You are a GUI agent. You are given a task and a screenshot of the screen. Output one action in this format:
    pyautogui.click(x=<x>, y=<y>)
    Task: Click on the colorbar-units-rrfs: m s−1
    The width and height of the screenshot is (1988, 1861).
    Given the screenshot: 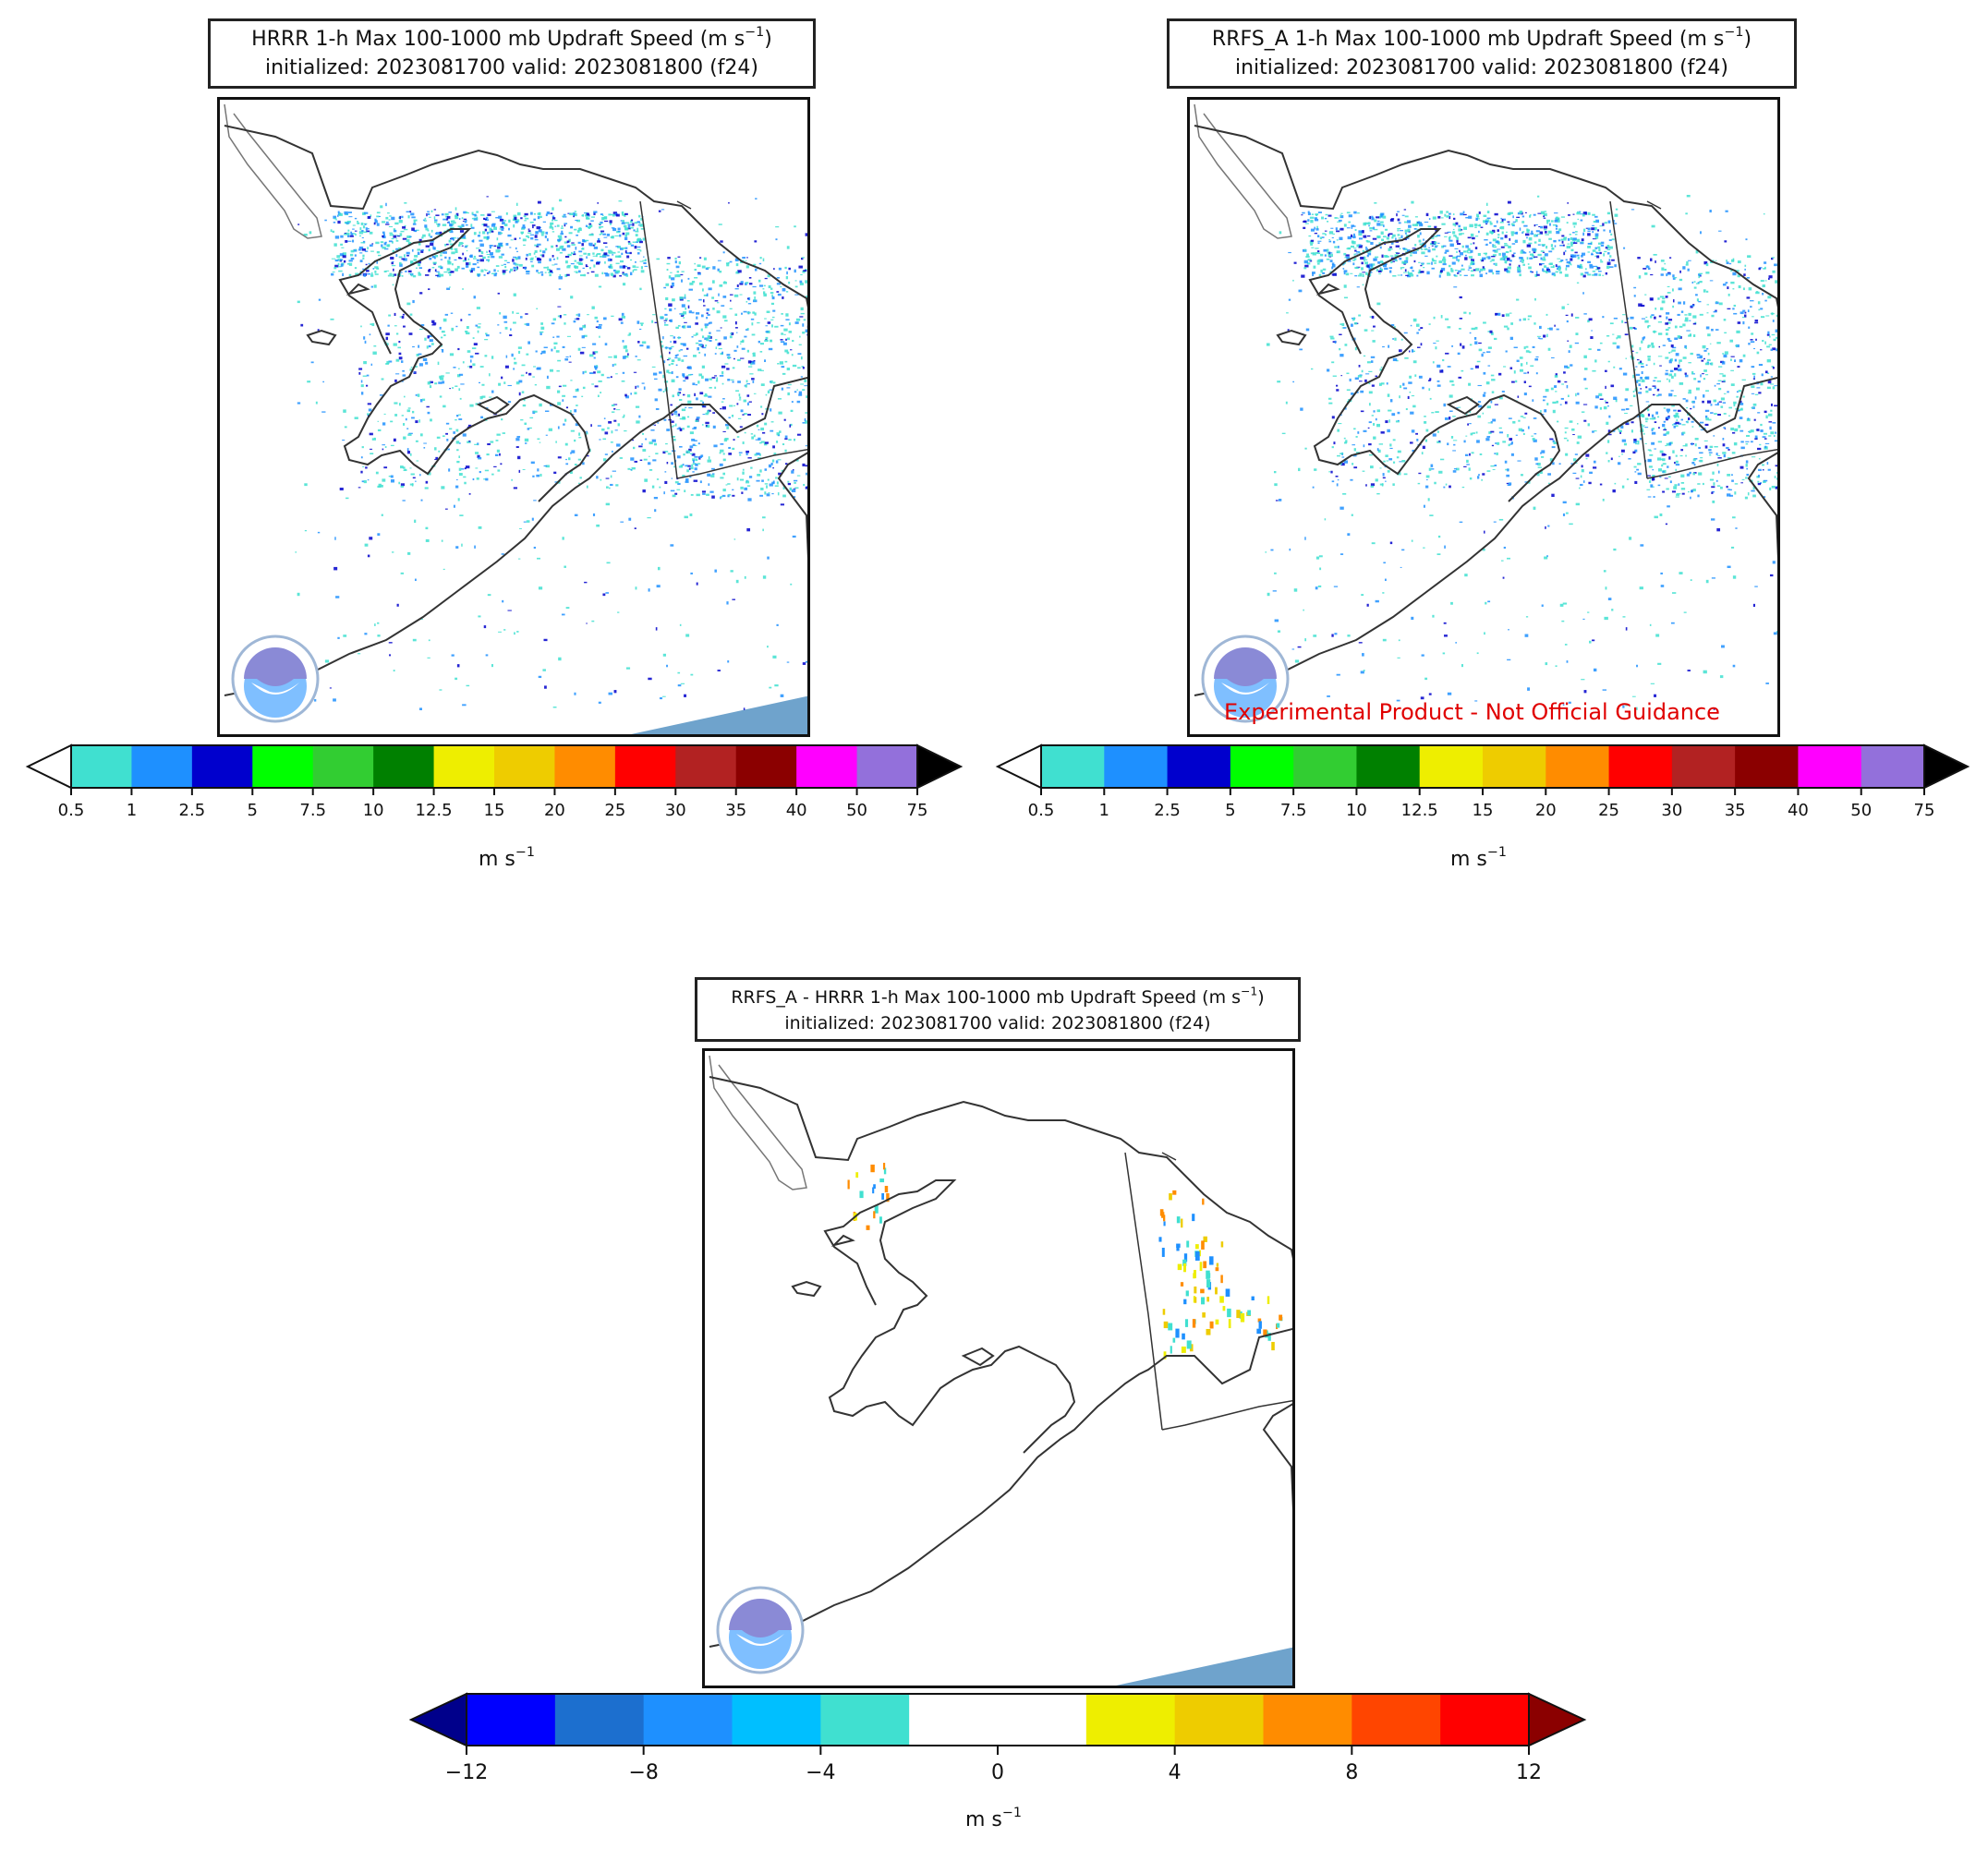 What is the action you would take?
    pyautogui.click(x=1478, y=858)
    